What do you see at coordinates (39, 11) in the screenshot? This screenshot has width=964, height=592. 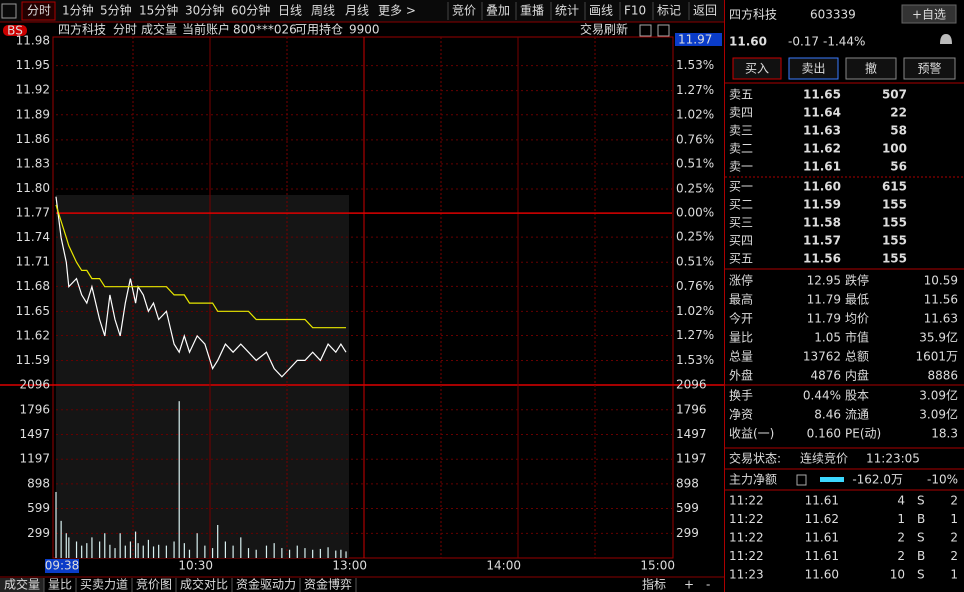 I see `period-tab: 分时` at bounding box center [39, 11].